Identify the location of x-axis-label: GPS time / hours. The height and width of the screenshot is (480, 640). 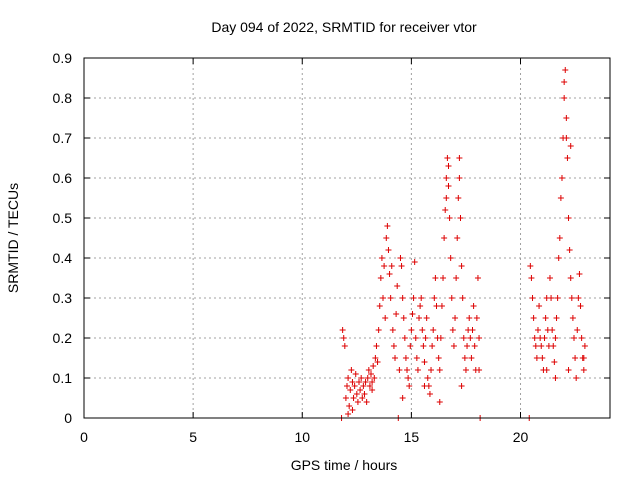
(344, 465).